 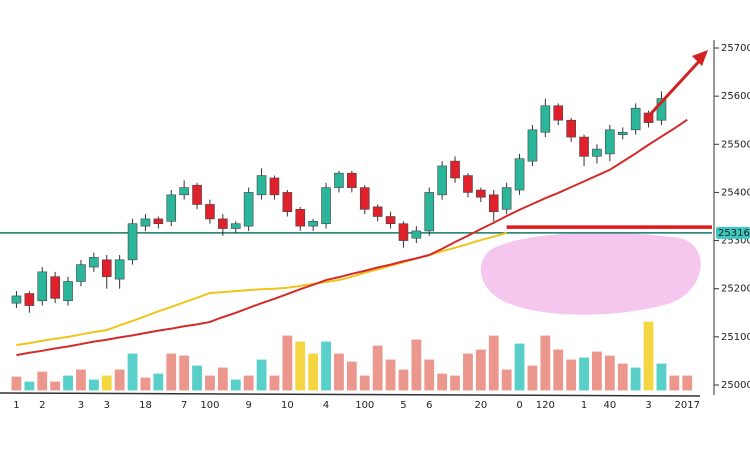 What do you see at coordinates (700, 58) in the screenshot?
I see `arrow-head` at bounding box center [700, 58].